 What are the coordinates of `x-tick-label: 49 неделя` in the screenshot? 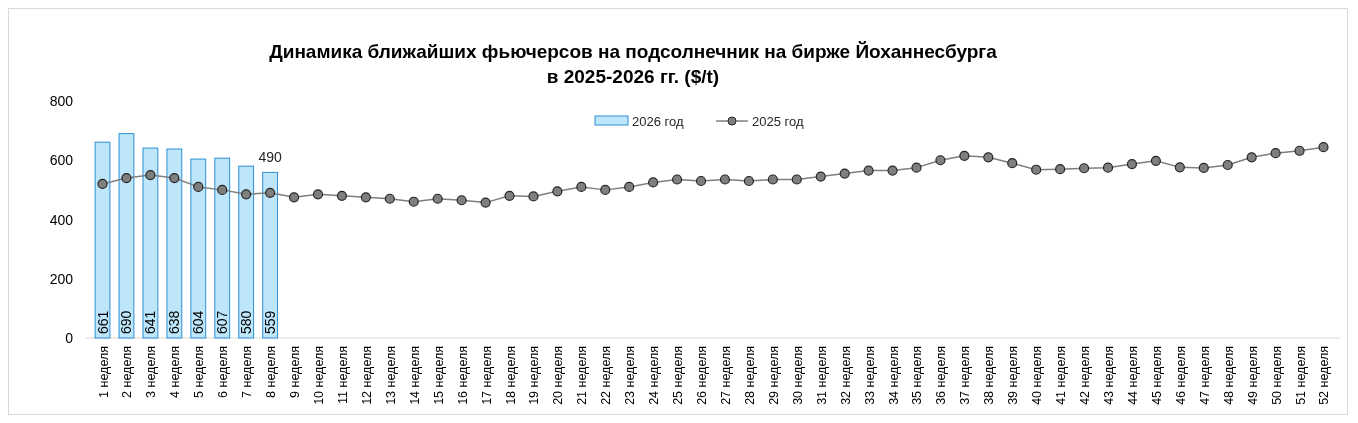 It's located at (1252, 375).